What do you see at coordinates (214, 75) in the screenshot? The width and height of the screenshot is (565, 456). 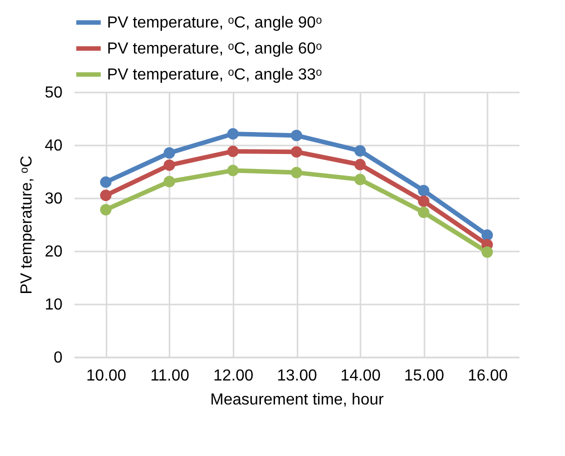 I see `legend-label: PV temperature, ᵒC, angle 33ᵒ` at bounding box center [214, 75].